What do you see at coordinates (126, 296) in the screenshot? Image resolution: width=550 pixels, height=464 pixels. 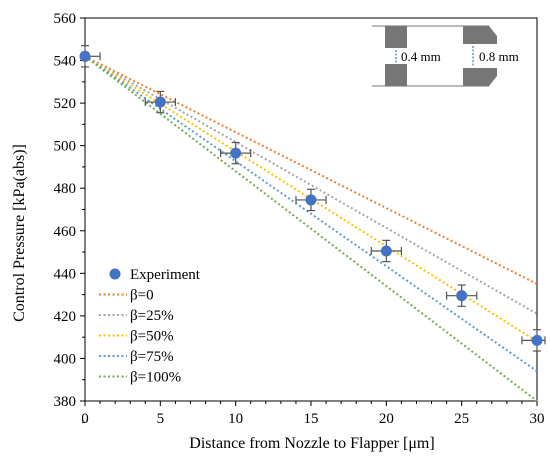 I see `legend-item-0: β=0` at bounding box center [126, 296].